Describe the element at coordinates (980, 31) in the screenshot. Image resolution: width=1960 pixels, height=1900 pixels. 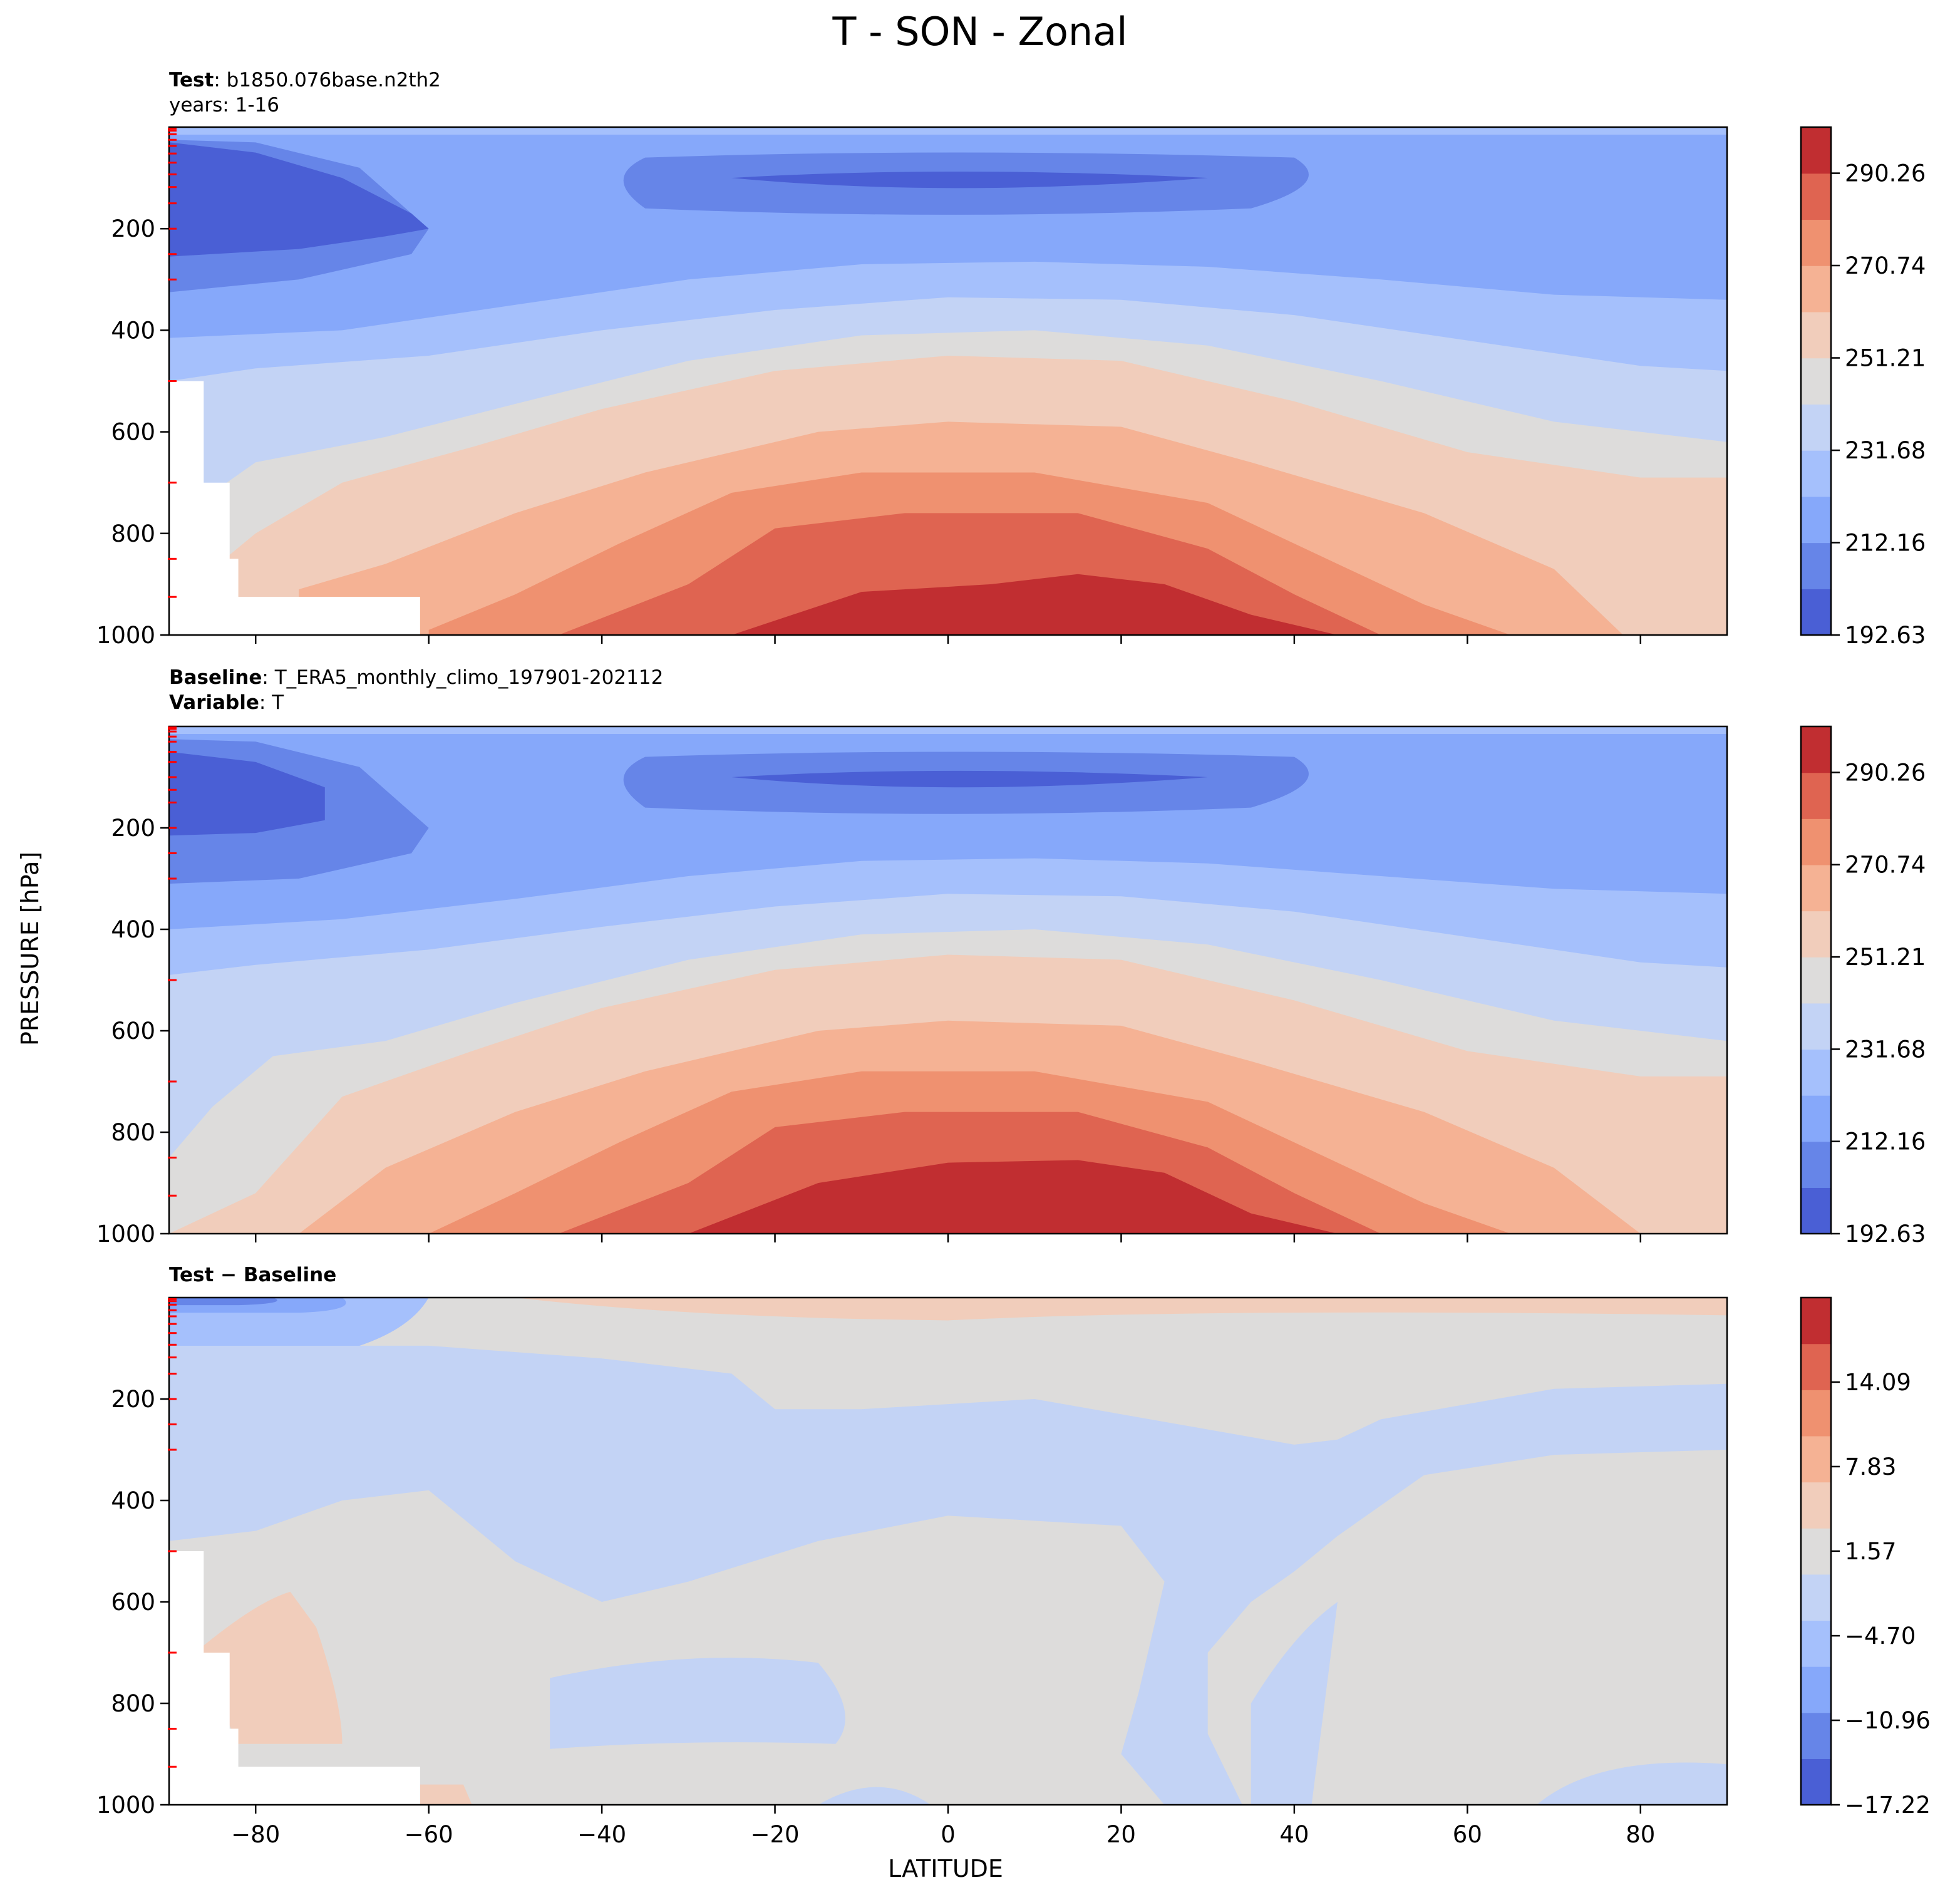
I see `figure-title: T - SON - Zonal` at that location.